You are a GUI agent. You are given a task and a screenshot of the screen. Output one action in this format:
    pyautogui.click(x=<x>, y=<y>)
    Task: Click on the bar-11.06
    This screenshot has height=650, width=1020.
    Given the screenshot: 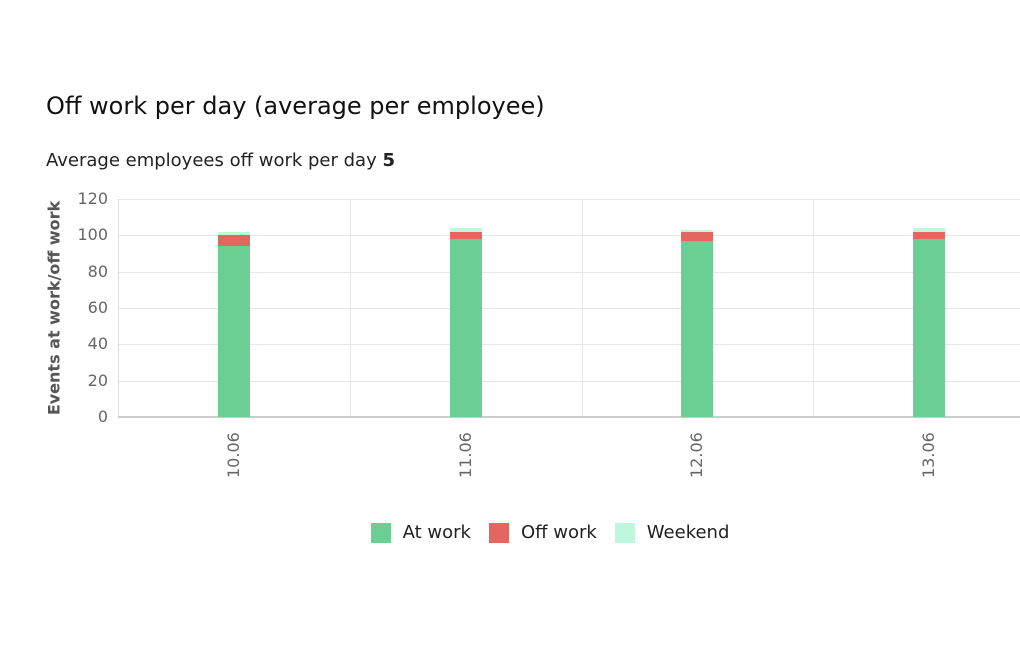 What is the action you would take?
    pyautogui.click(x=465, y=322)
    